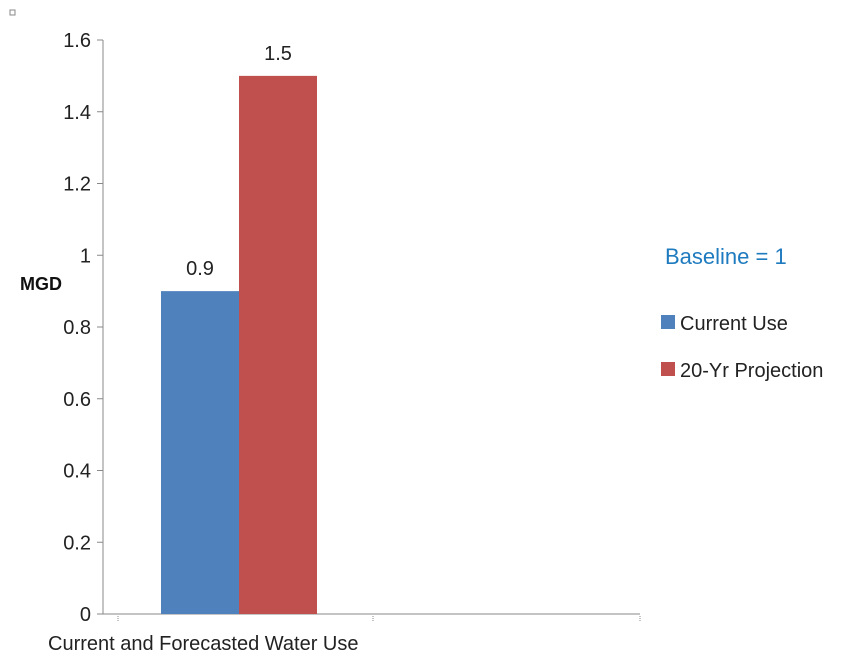 Image resolution: width=858 pixels, height=665 pixels. Describe the element at coordinates (742, 347) in the screenshot. I see `legend: Current Use 20-Yr Projection` at that location.